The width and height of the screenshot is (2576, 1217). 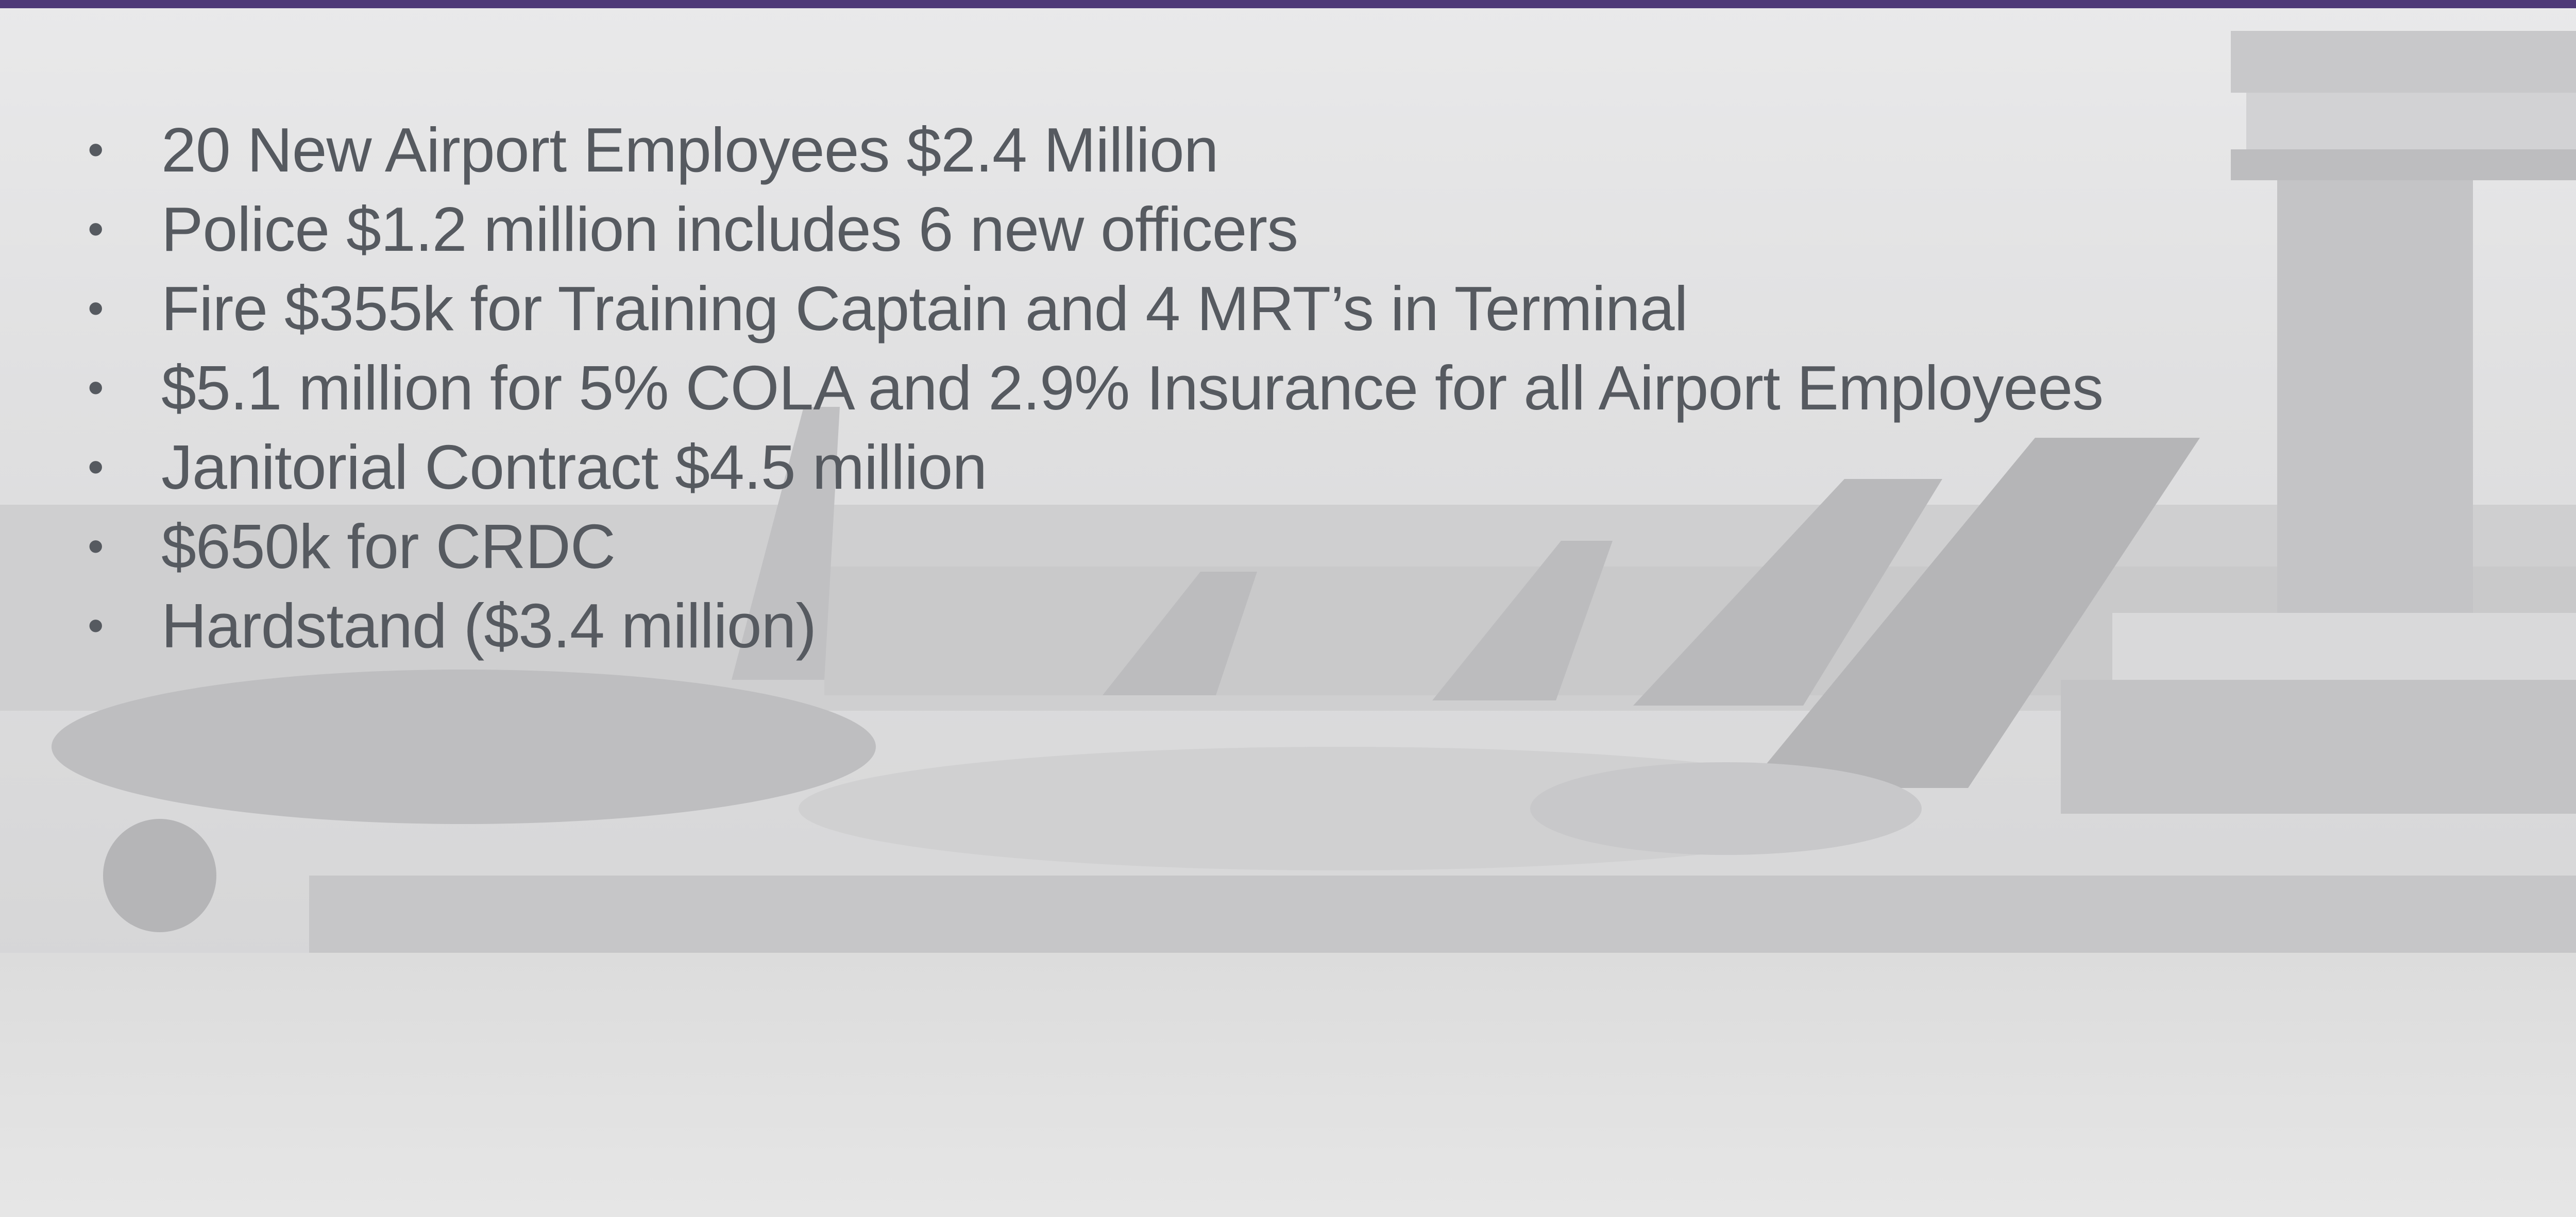 What do you see at coordinates (1051, 625) in the screenshot?
I see `bullet-item: Hardstand ($3.4 million)` at bounding box center [1051, 625].